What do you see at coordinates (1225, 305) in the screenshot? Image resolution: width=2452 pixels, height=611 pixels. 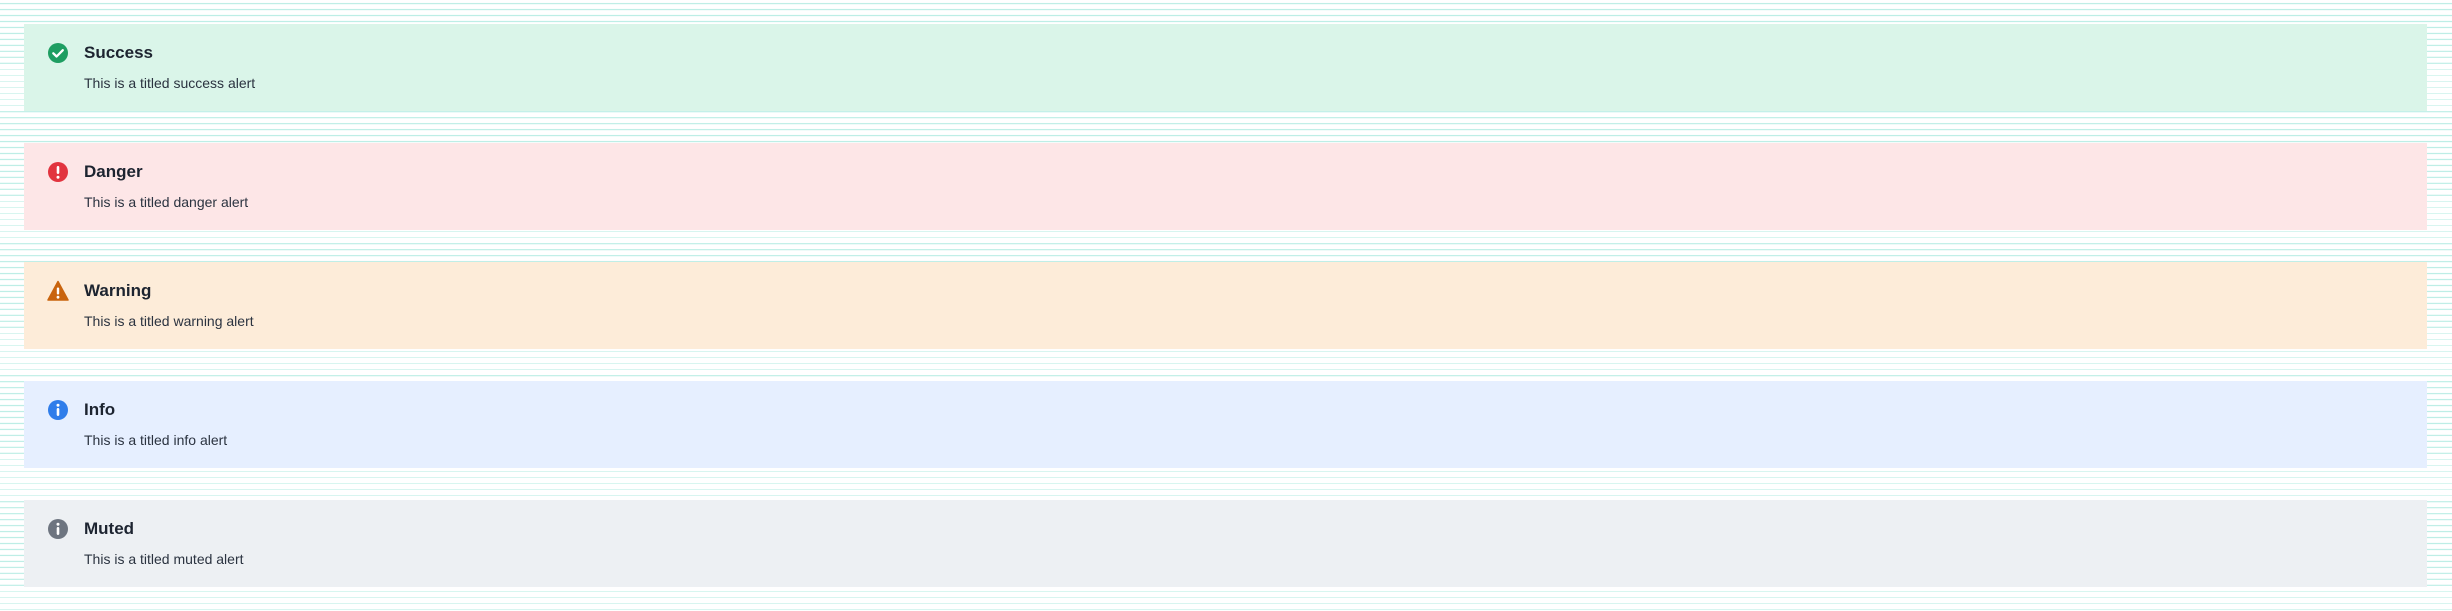 I see `alert-warning: Warning This is a titled warning alert` at bounding box center [1225, 305].